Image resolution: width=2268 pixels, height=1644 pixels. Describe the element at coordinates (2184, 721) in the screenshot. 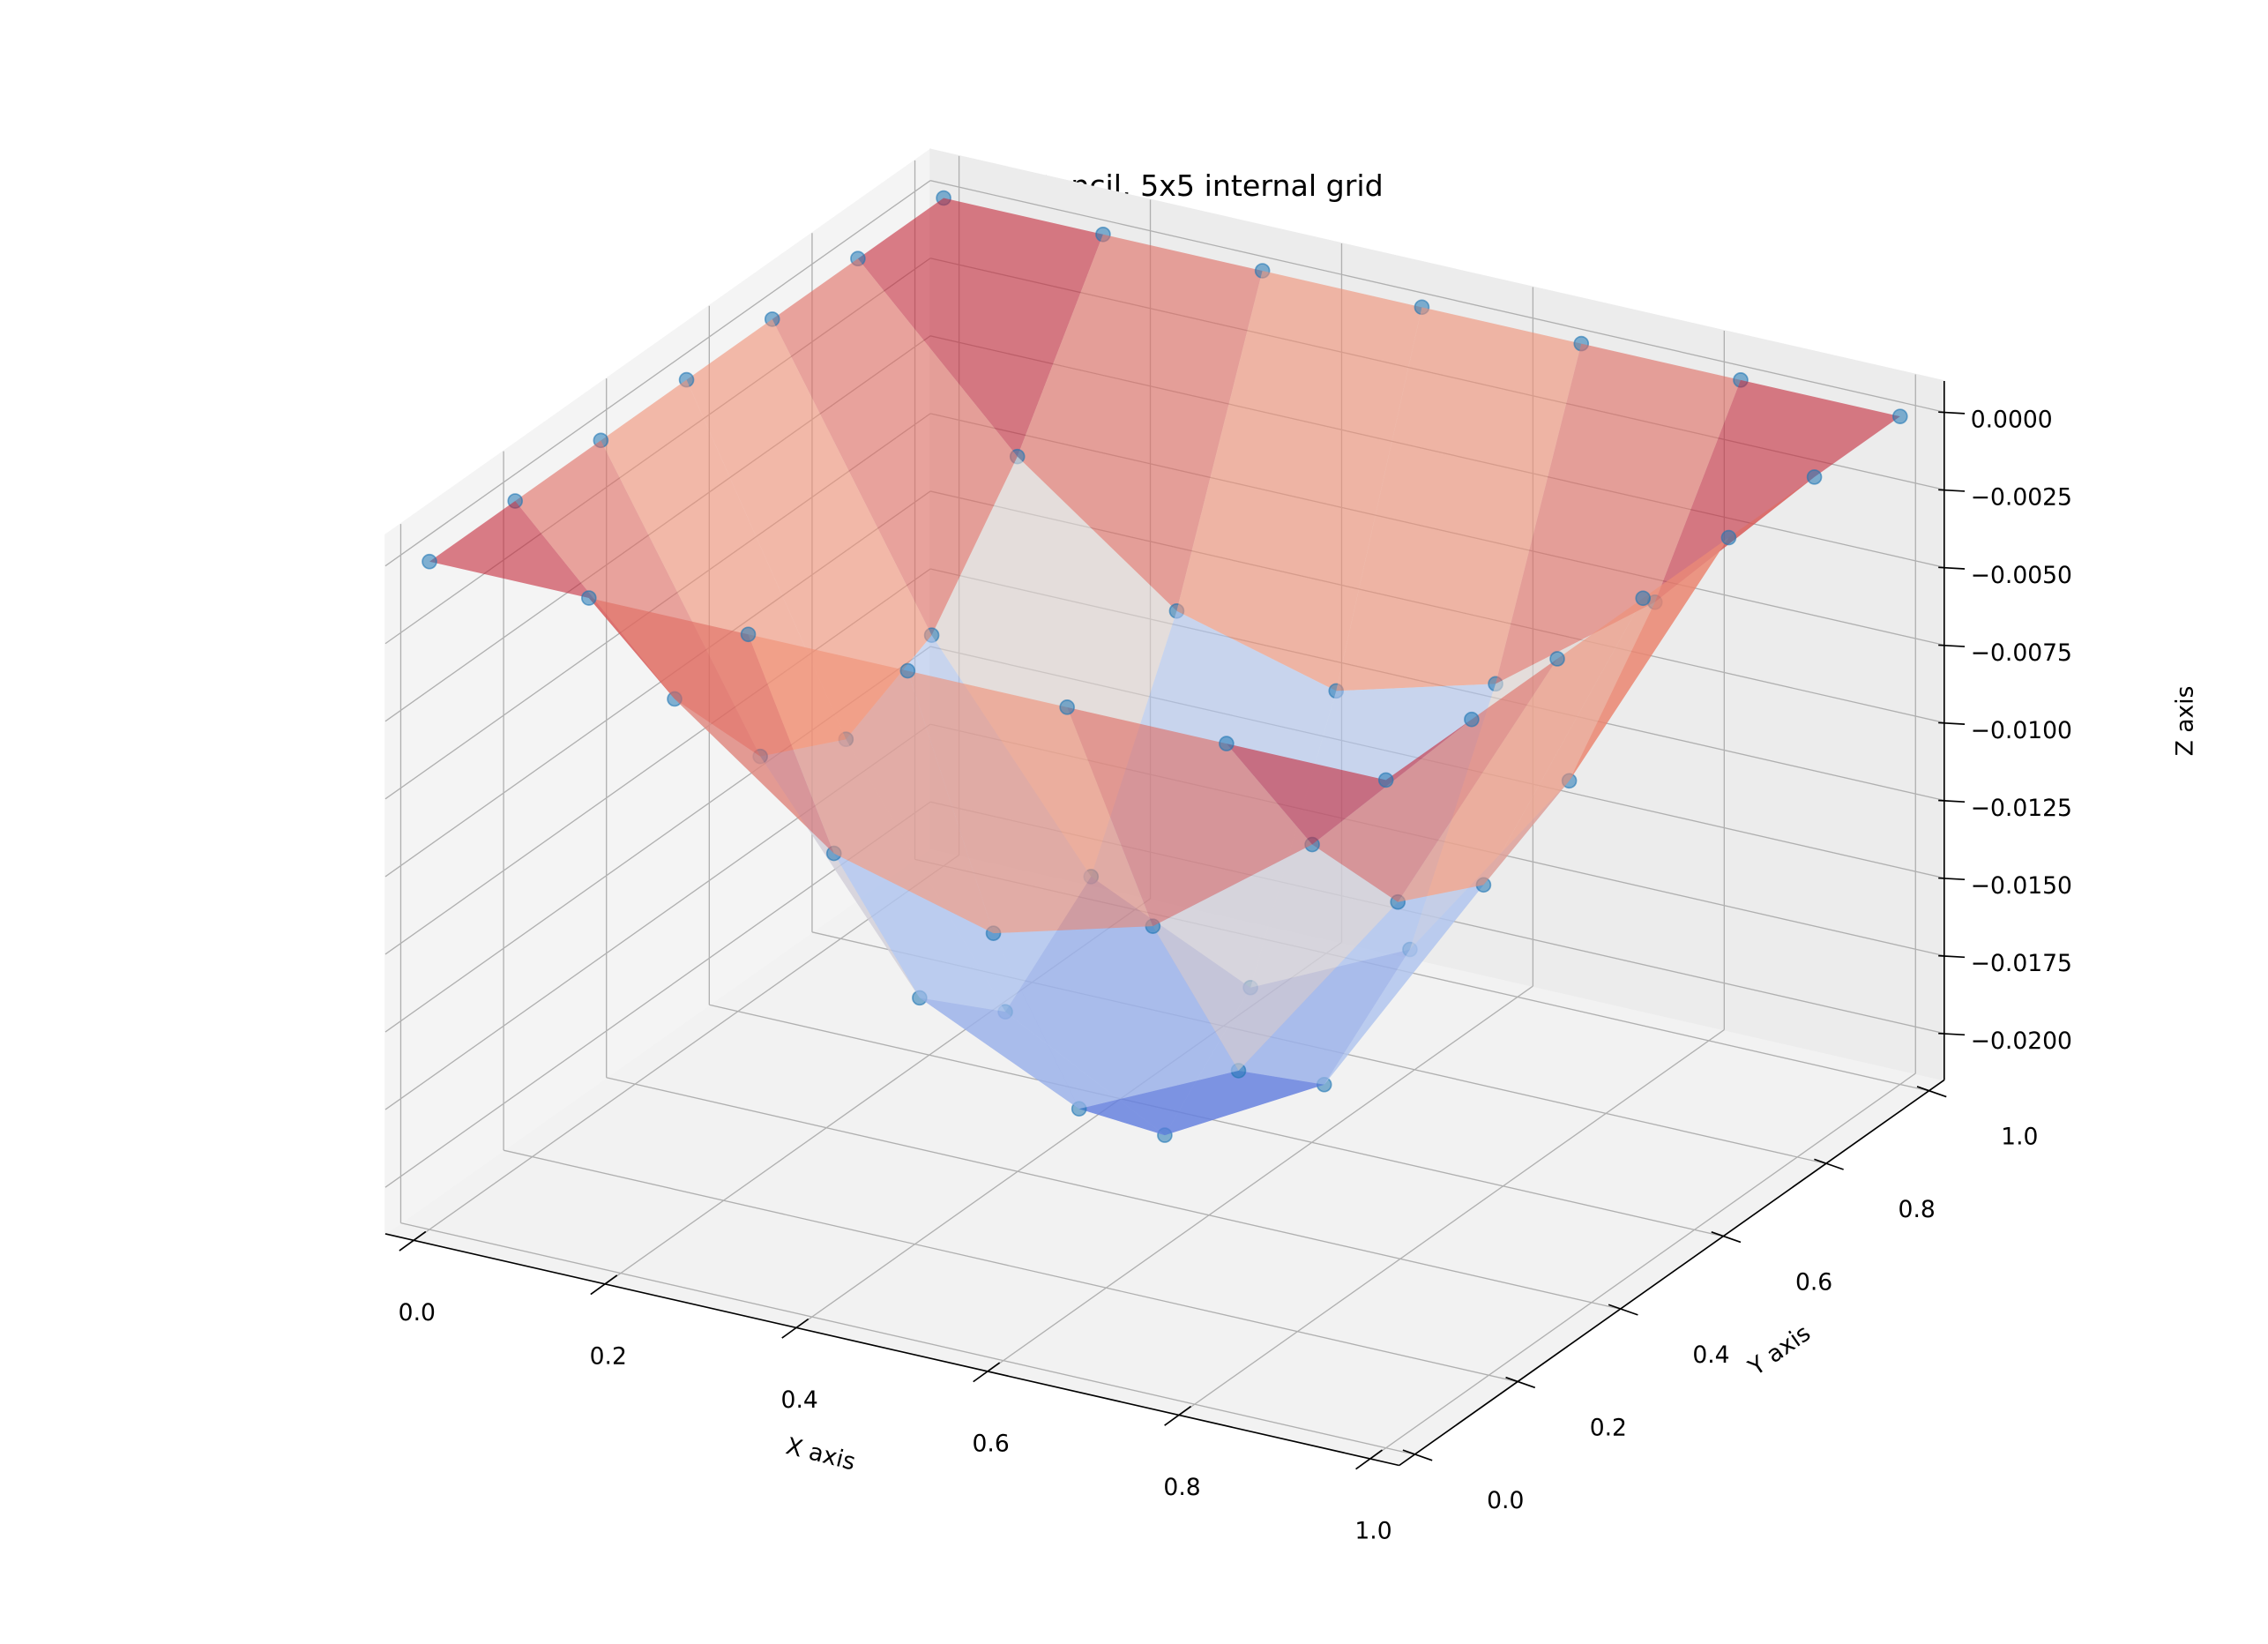

I see `z-axis-label: Z axis` at that location.